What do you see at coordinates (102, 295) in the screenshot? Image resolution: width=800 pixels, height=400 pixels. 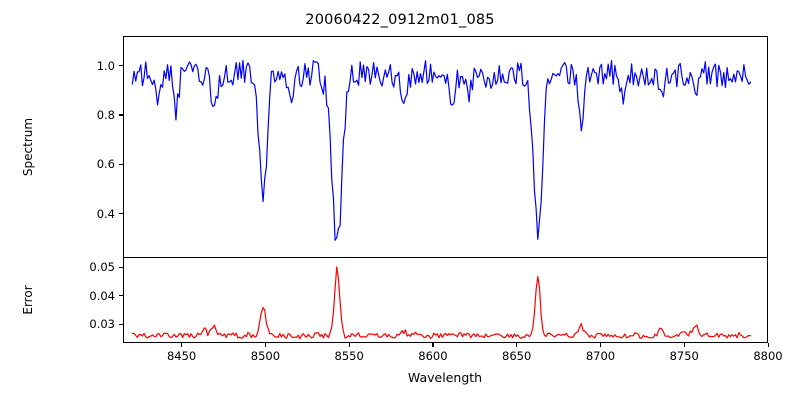 I see `error-y-tick-label: 0.04` at bounding box center [102, 295].